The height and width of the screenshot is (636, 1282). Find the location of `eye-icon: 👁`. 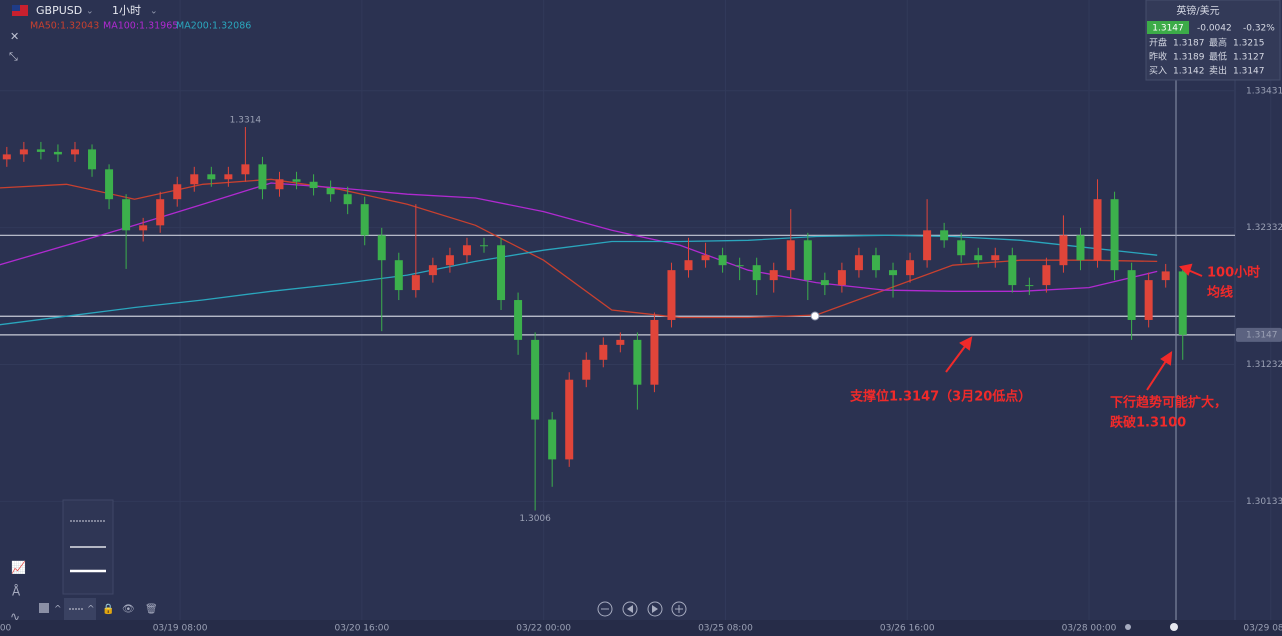

eye-icon: 👁 is located at coordinates (128, 609).